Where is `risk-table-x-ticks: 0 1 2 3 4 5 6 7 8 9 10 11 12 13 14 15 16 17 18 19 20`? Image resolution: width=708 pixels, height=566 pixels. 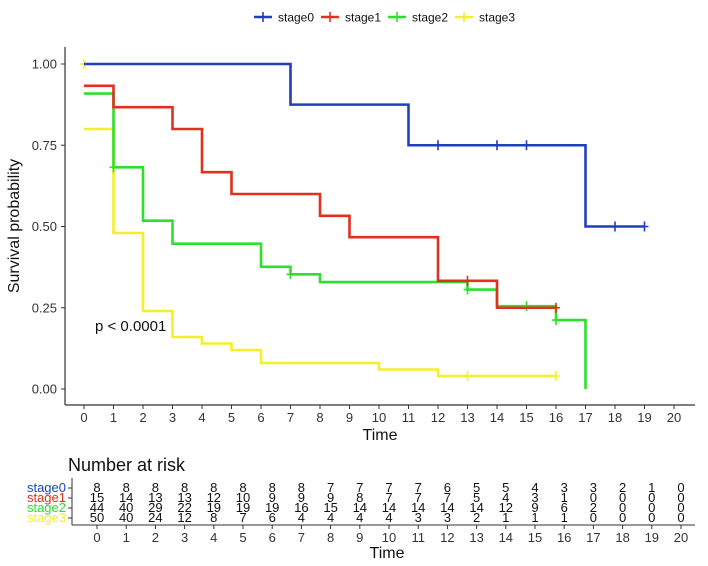
risk-table-x-ticks: 0 1 2 3 4 5 6 7 8 9 10 11 12 13 14 15 16 17 18 19 20 is located at coordinates (390, 535).